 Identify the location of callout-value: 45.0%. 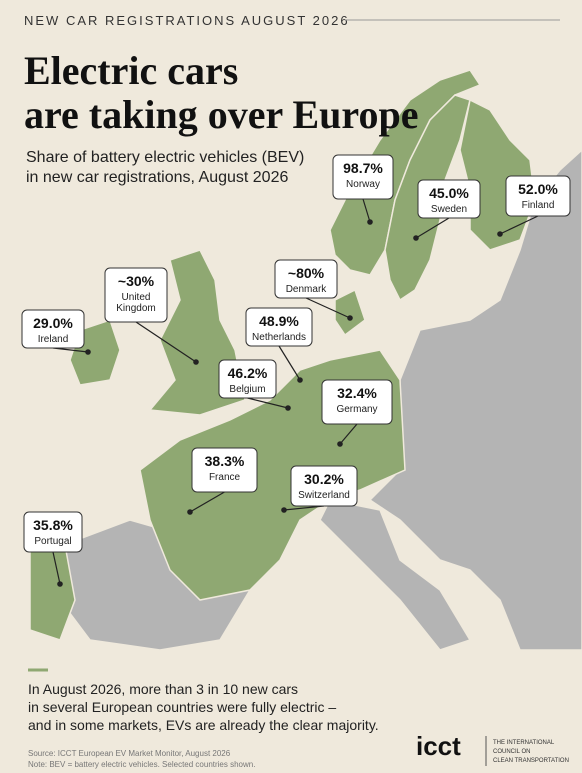
(449, 193).